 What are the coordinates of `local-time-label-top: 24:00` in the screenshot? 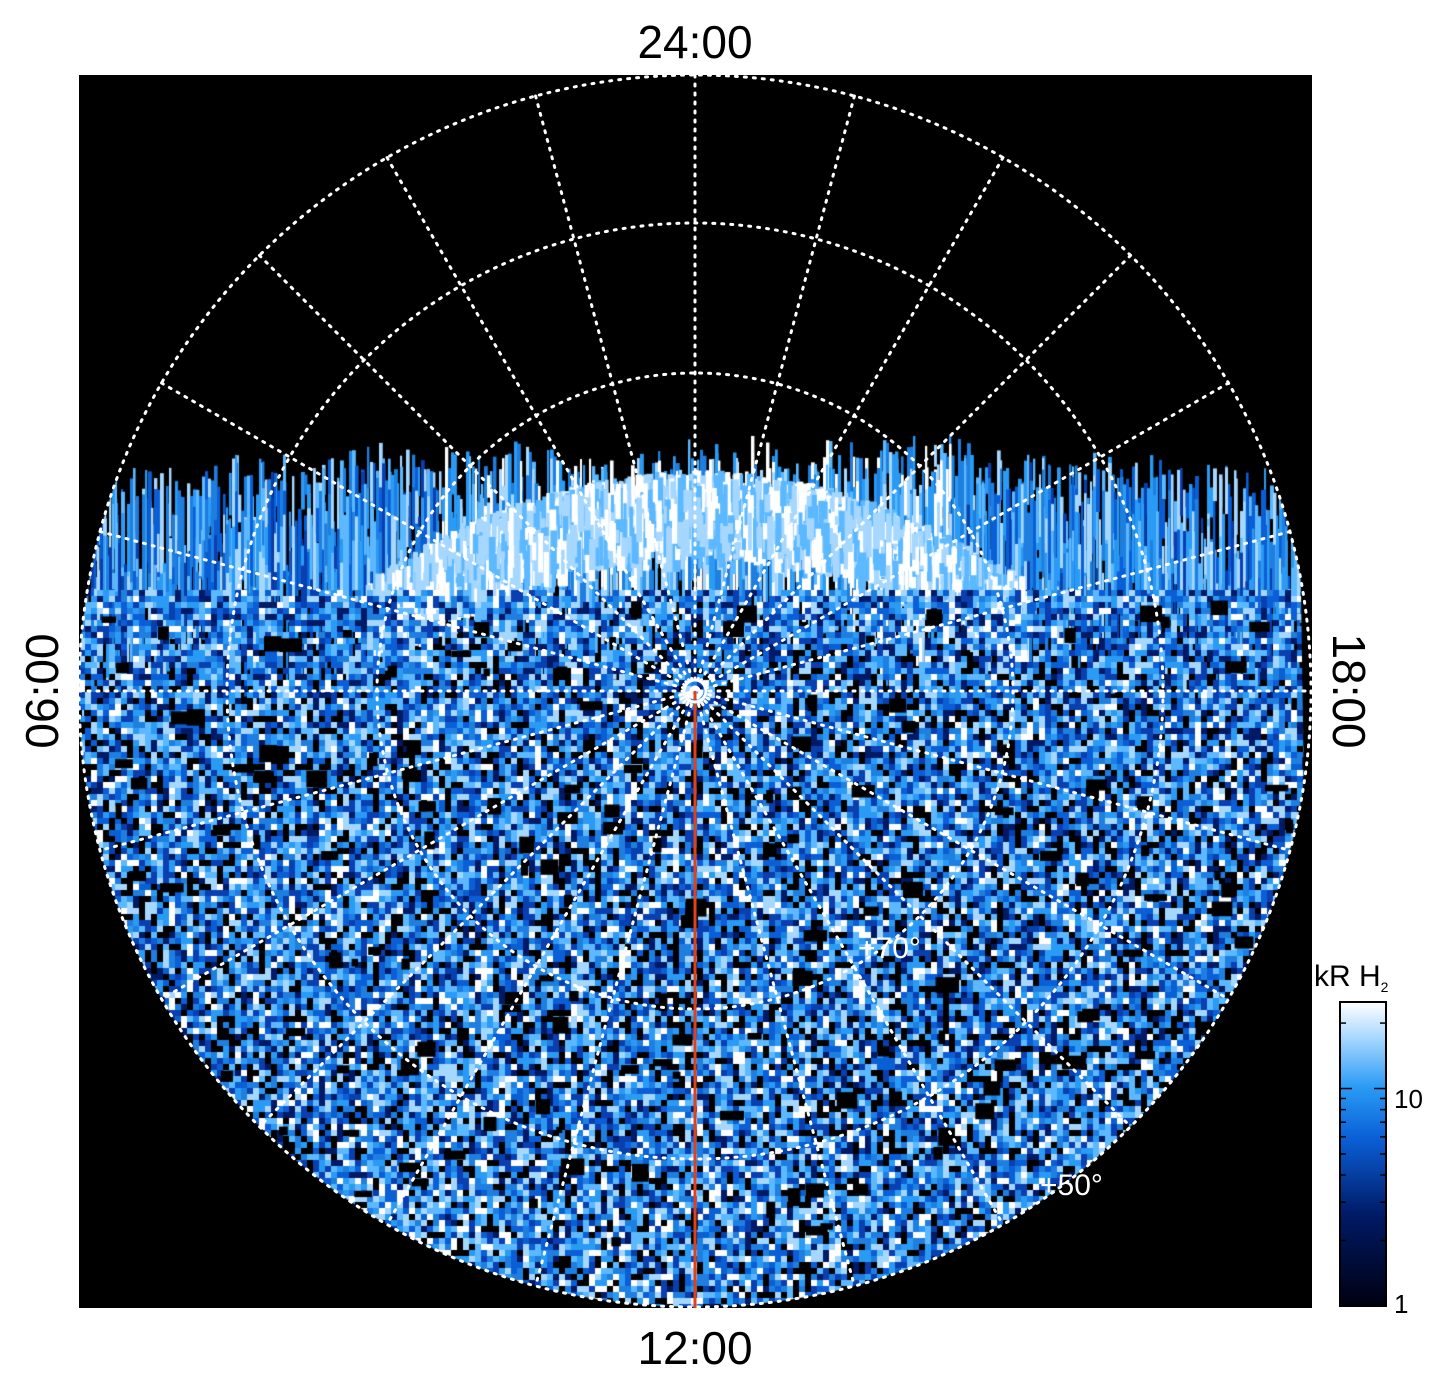 It's located at (694, 42).